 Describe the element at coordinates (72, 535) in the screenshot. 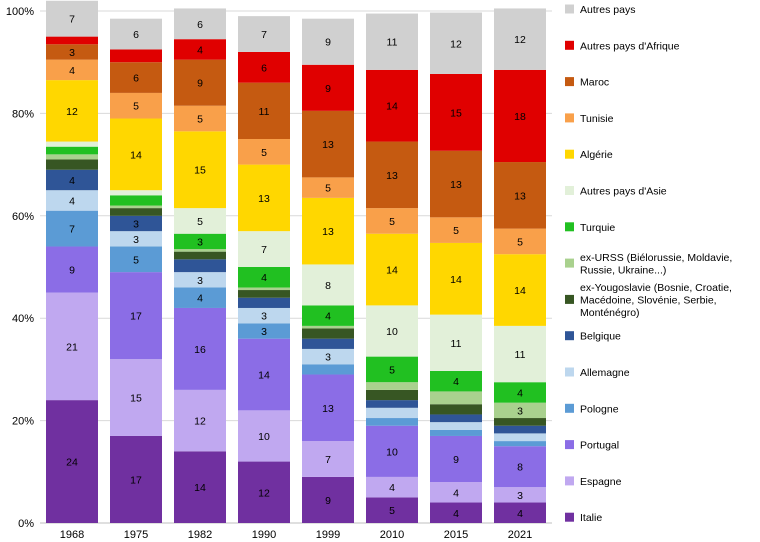

I see `x-tick-label: 1968` at that location.